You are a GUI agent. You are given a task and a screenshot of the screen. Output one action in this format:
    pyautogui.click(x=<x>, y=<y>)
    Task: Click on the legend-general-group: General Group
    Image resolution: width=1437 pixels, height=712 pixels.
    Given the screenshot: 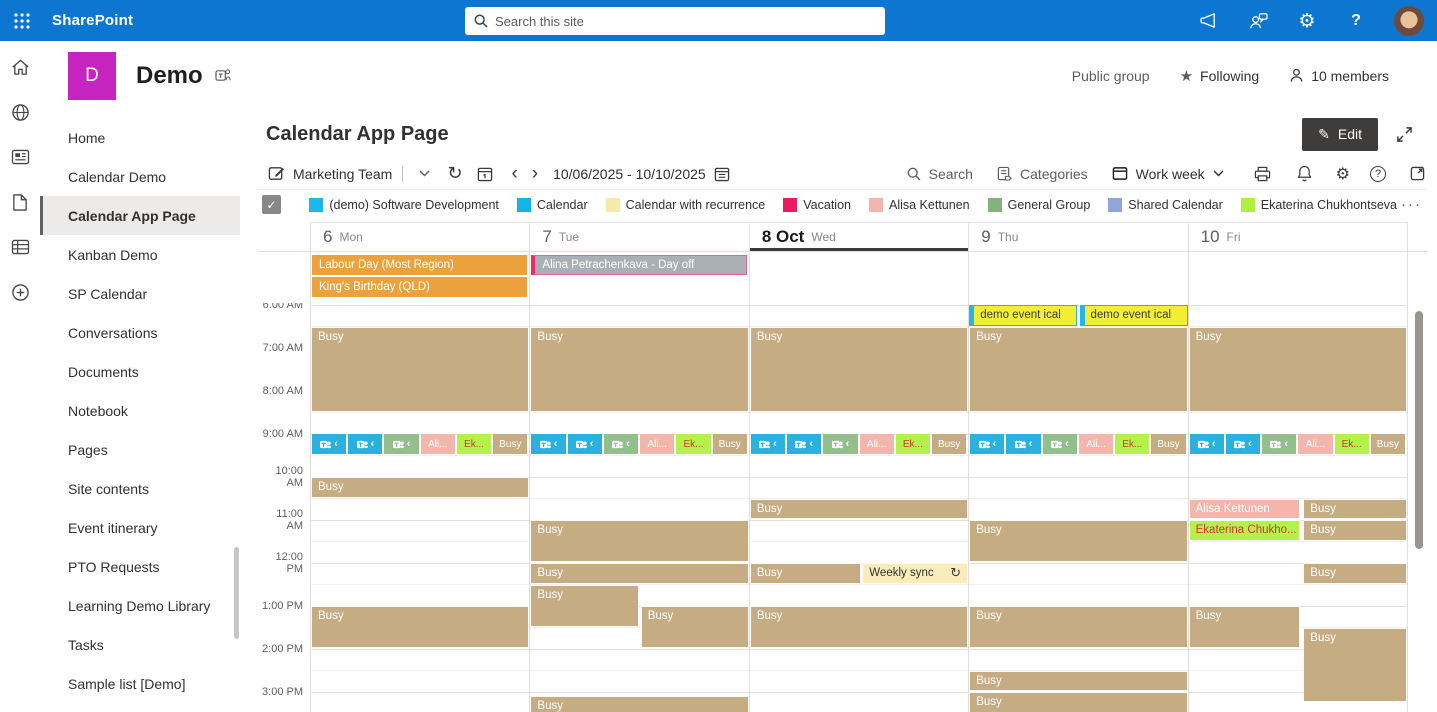 What is the action you would take?
    pyautogui.click(x=1038, y=204)
    